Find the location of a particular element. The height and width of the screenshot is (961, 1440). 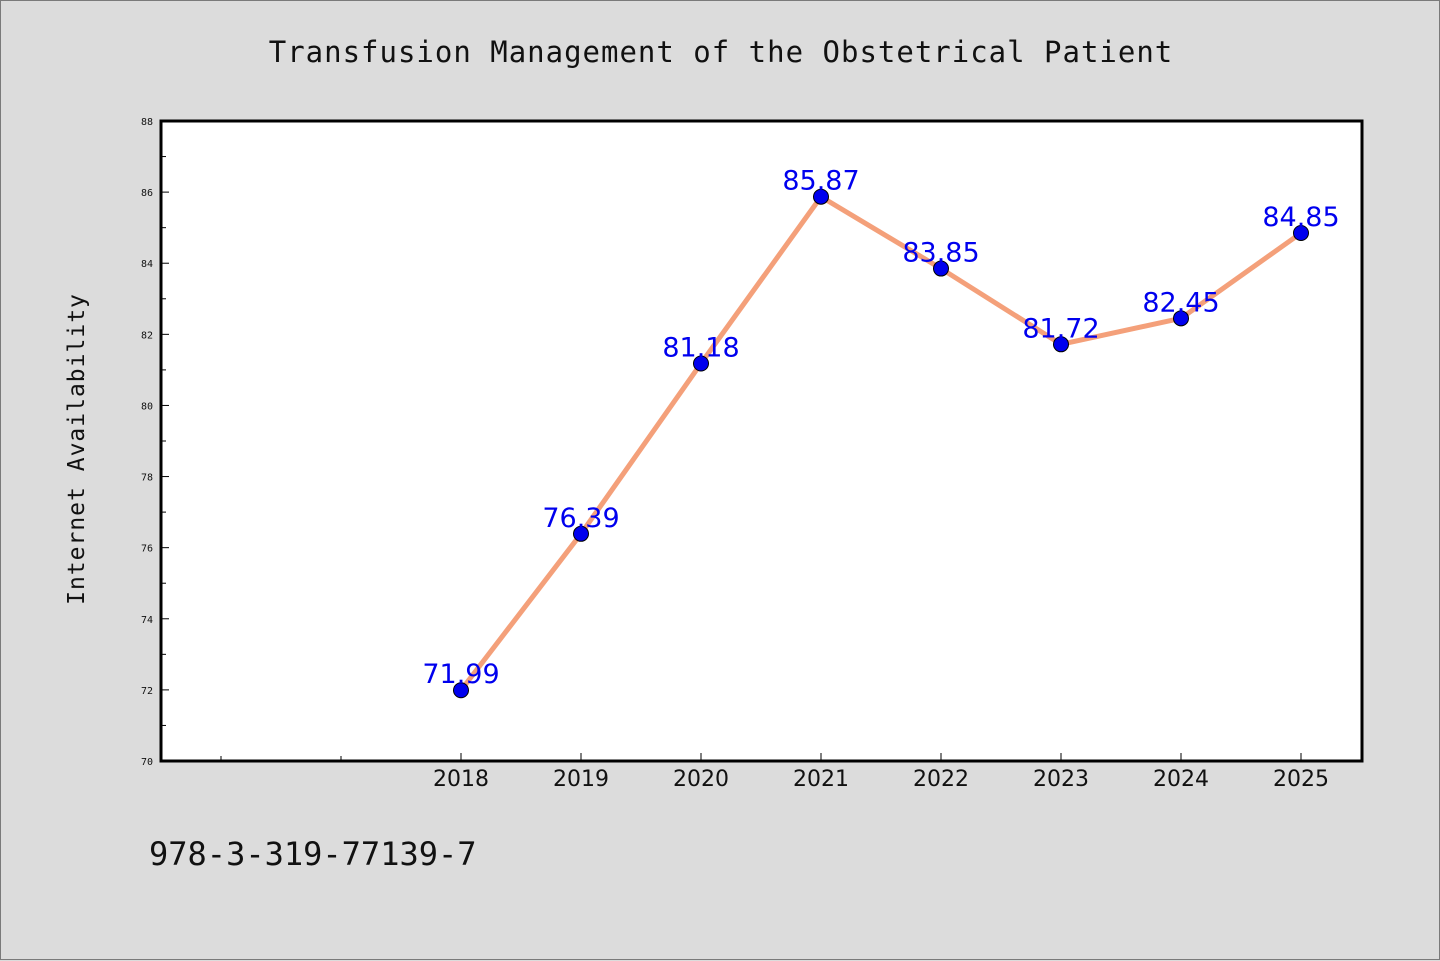

y-tick-label: 88 is located at coordinates (147, 122).